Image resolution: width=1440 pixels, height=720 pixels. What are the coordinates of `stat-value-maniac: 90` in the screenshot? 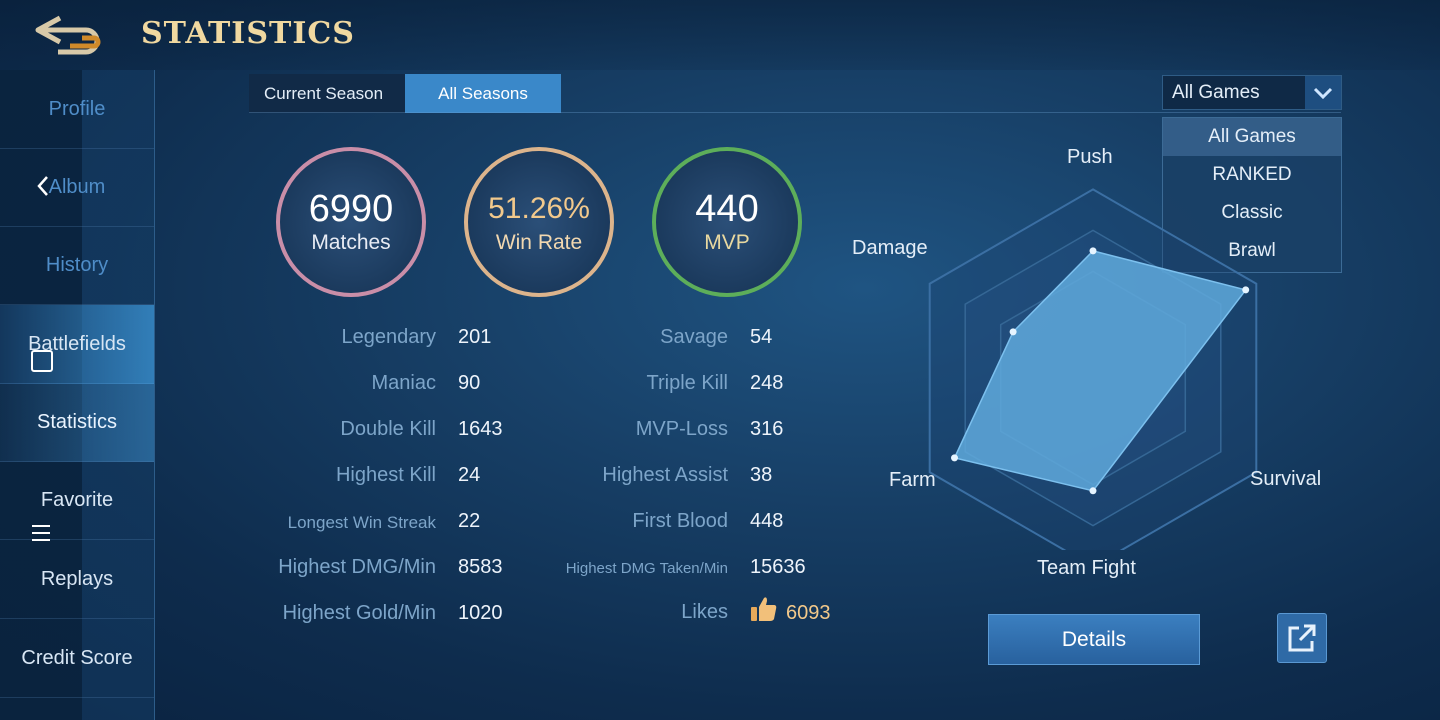 It's located at (469, 383).